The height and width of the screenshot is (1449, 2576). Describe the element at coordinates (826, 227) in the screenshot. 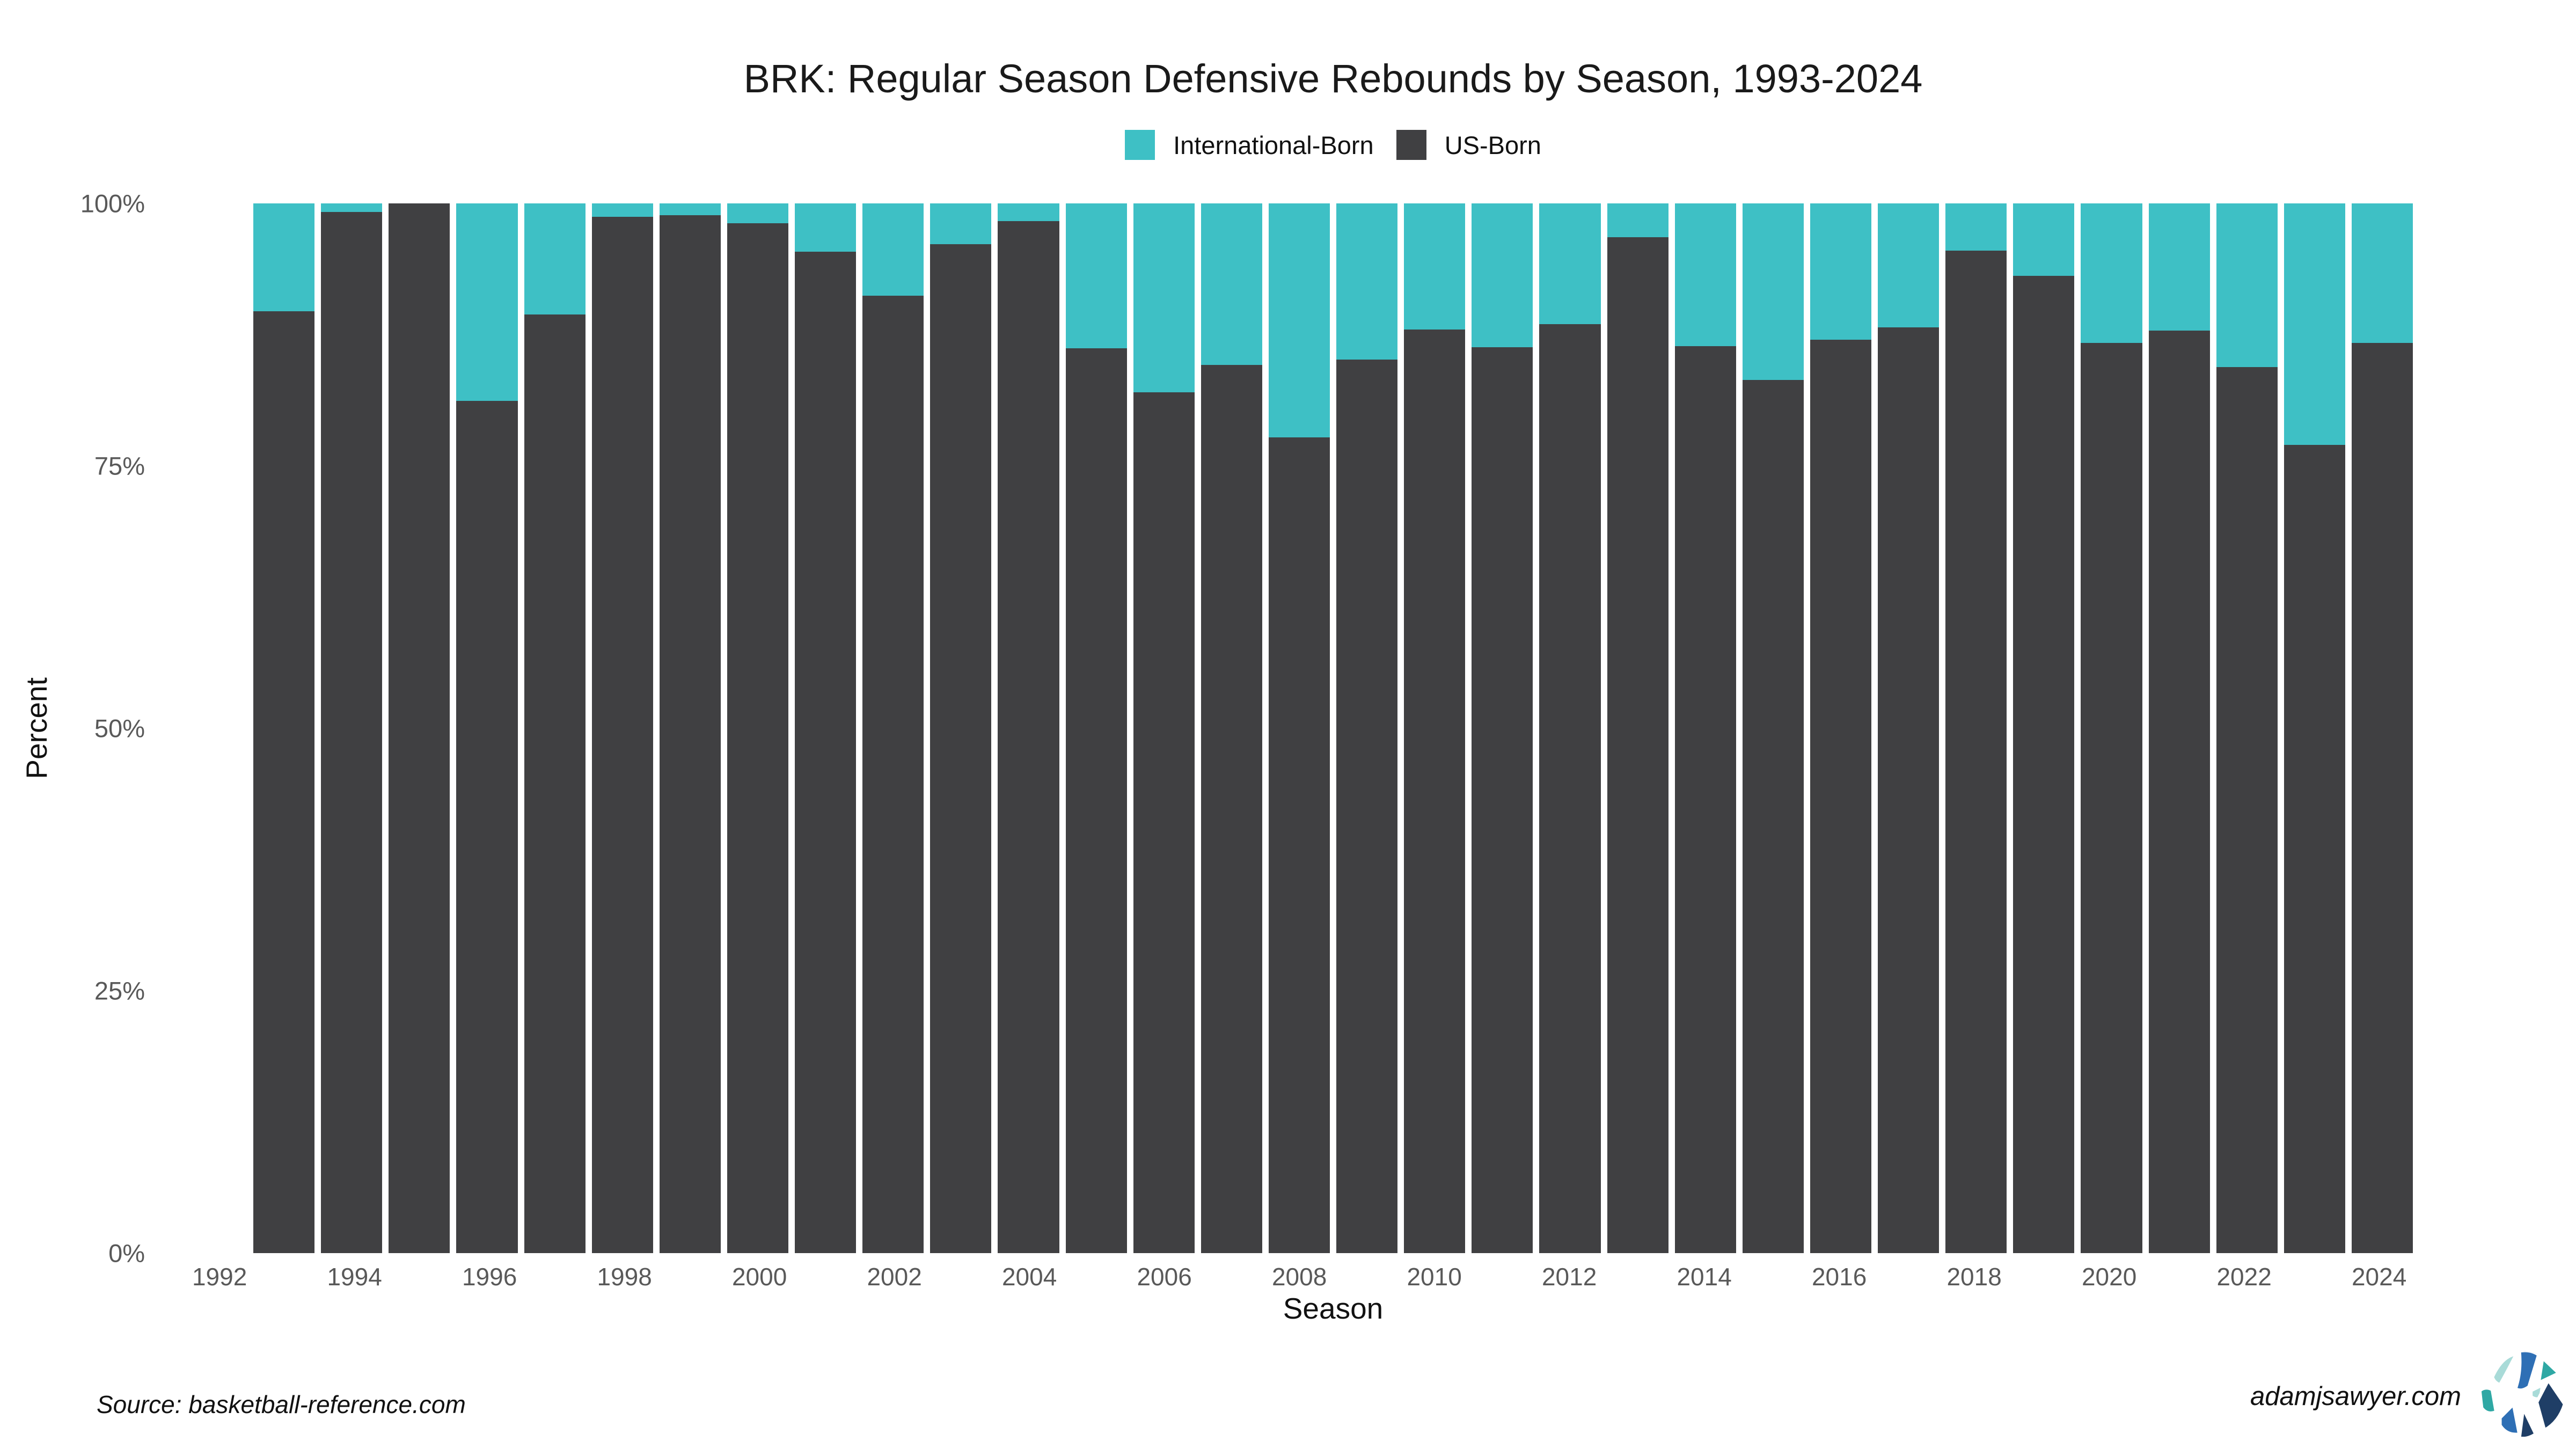

I see `bar-segment-international-2001` at that location.